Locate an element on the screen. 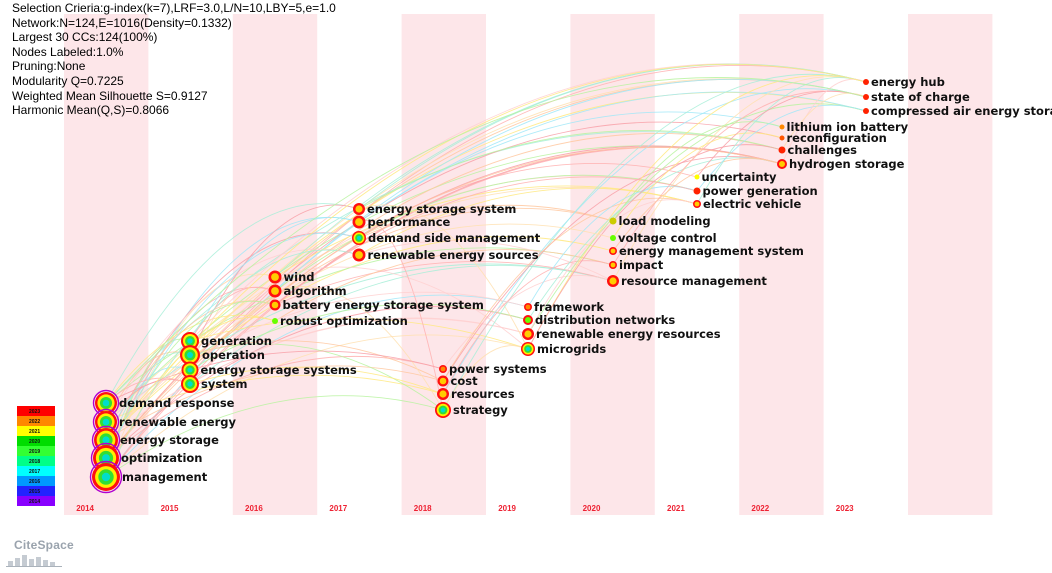 This screenshot has width=1052, height=573. node-label: algorithm is located at coordinates (315, 291).